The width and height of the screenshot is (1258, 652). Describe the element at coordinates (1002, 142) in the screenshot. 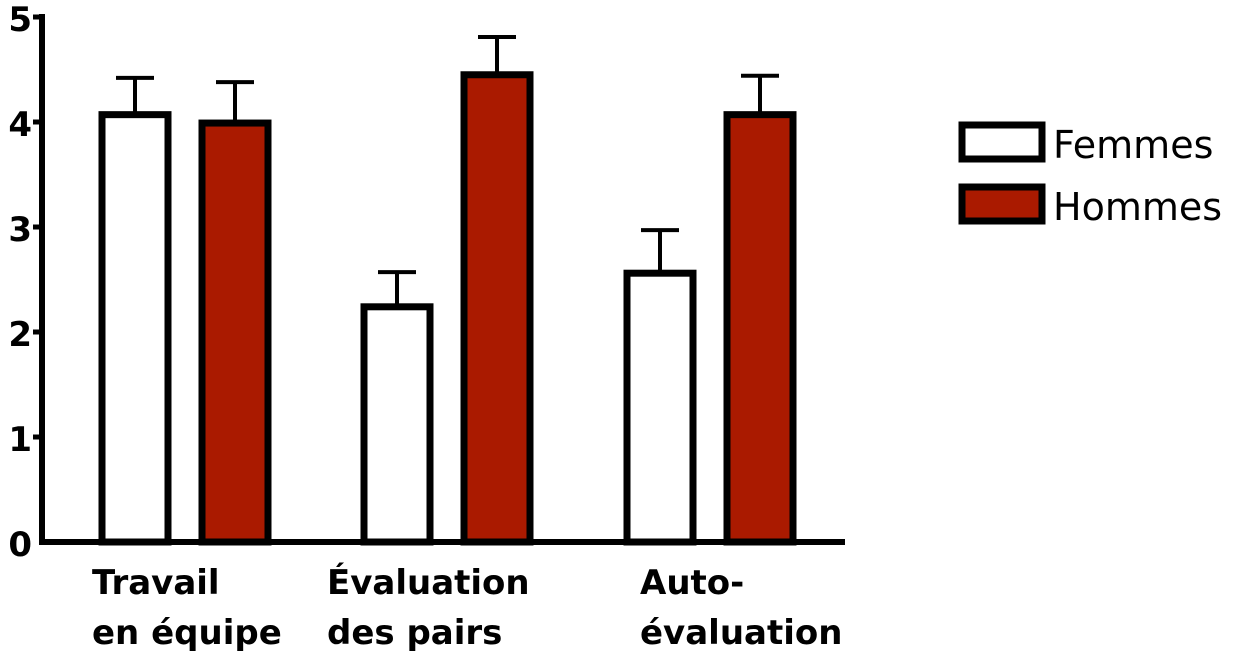

I see `legend-swatch-femmes` at that location.